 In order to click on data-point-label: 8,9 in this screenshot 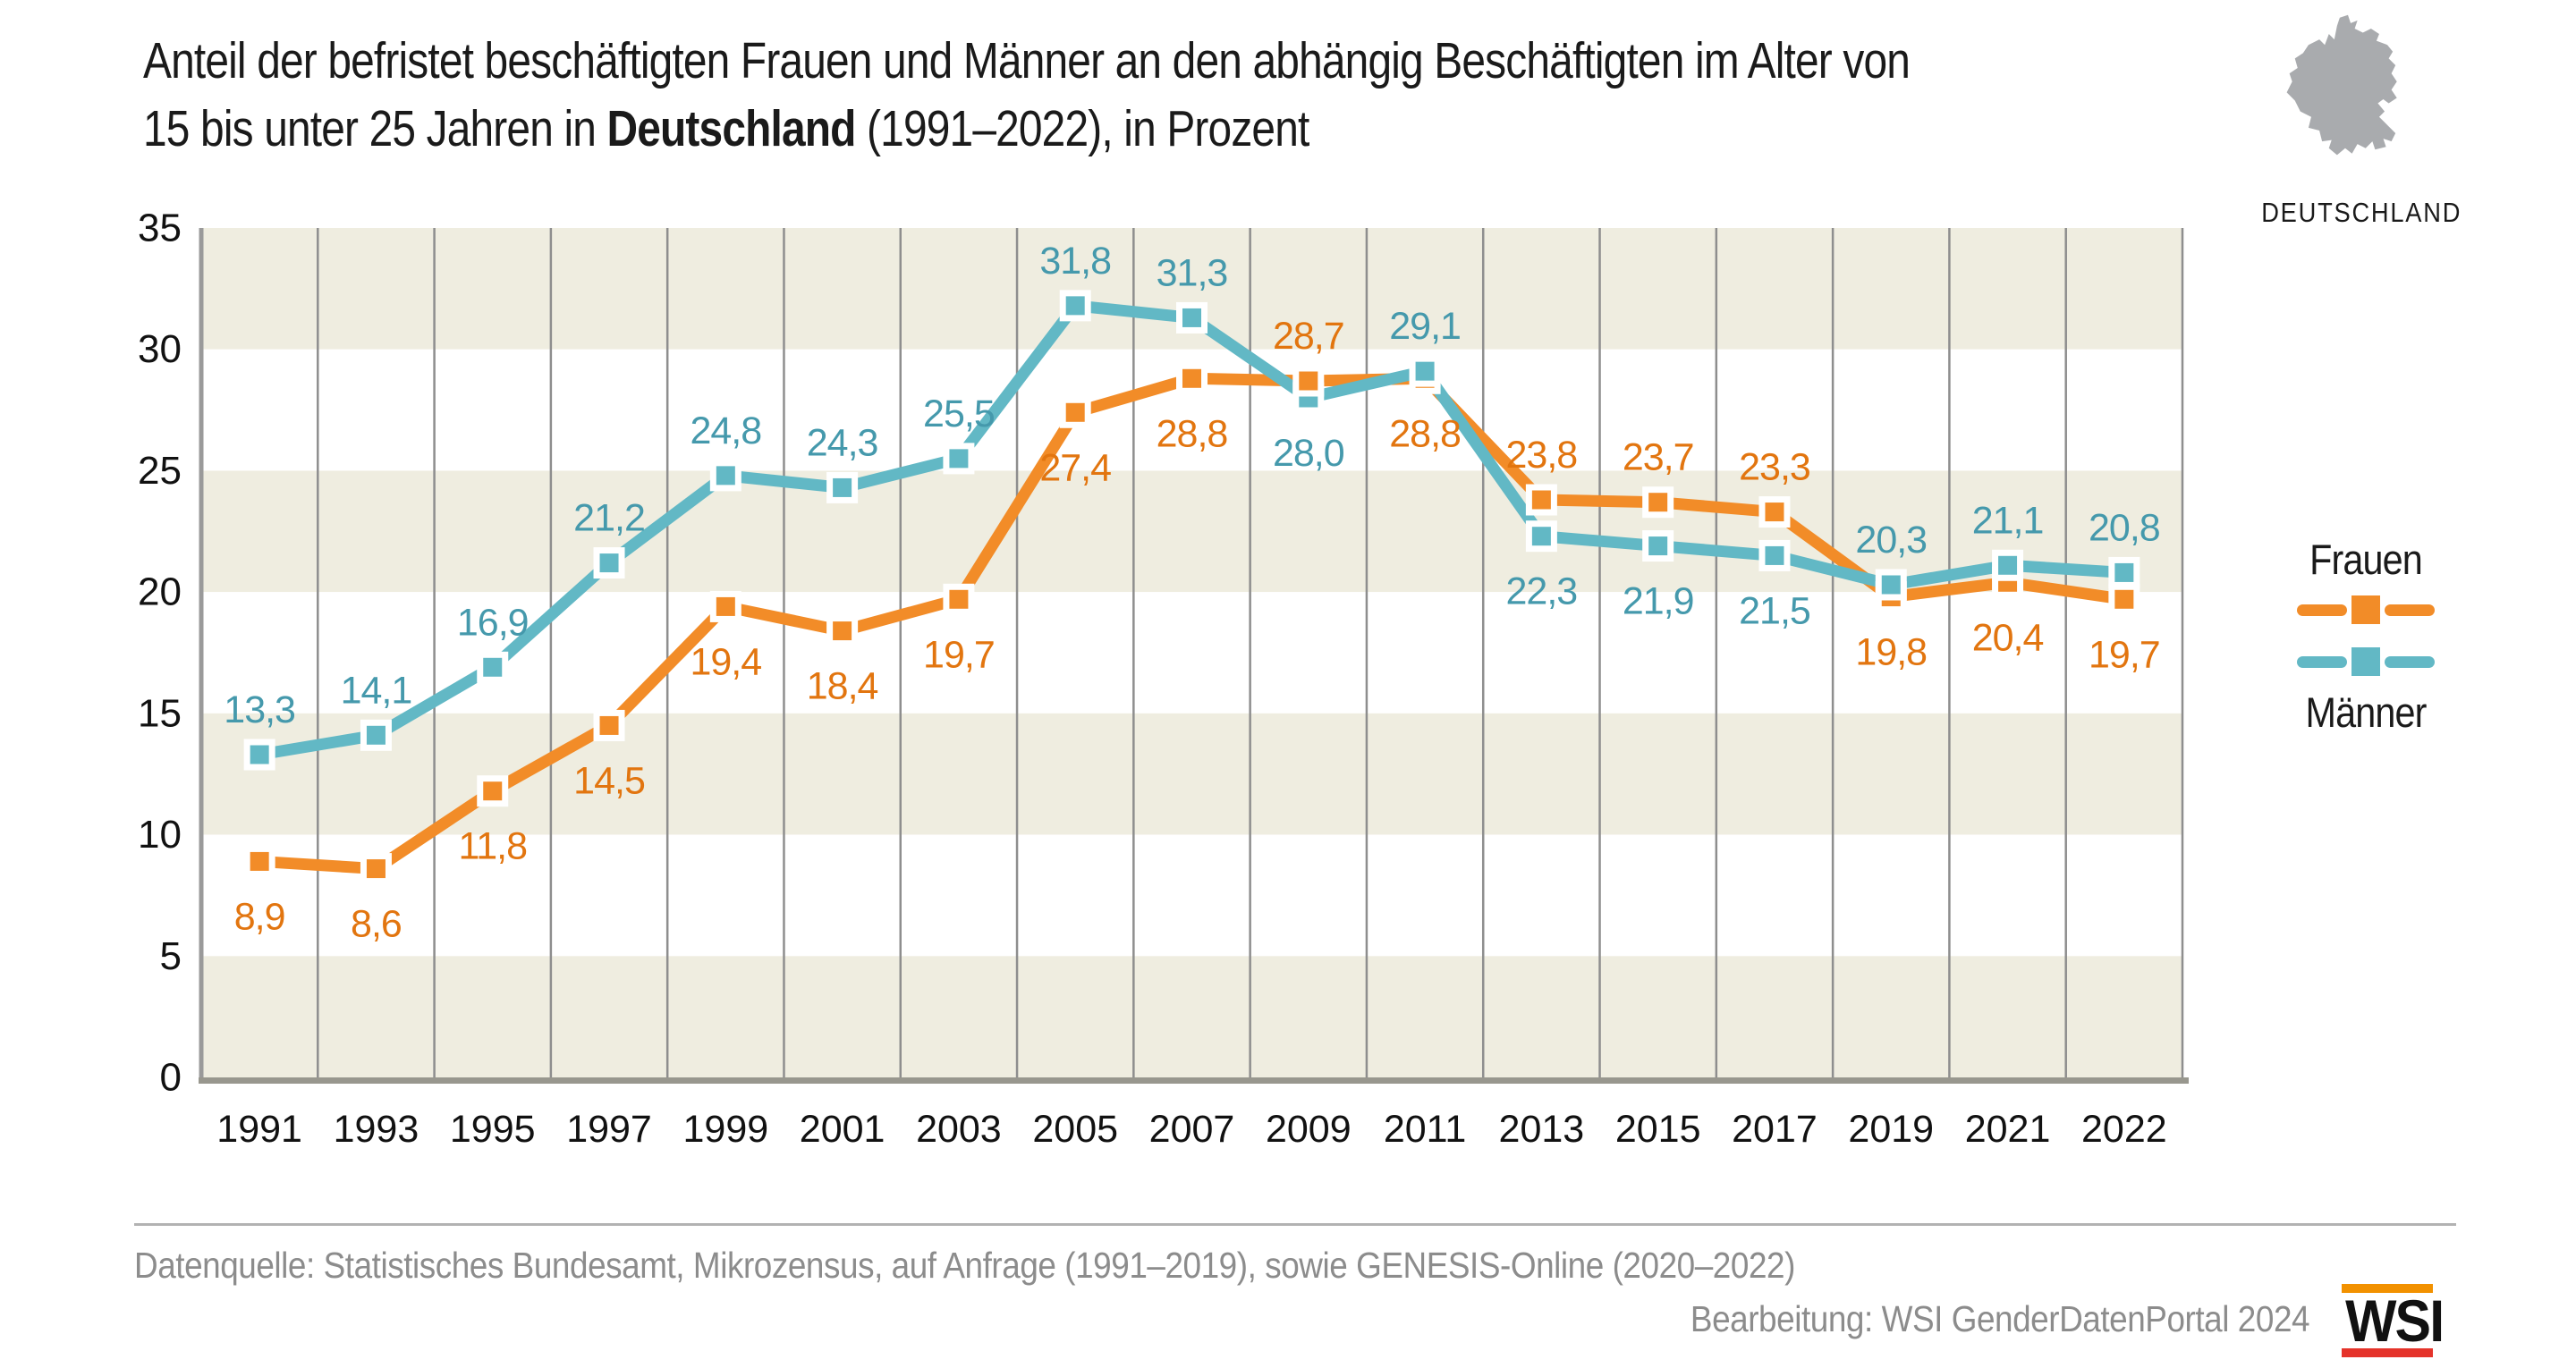, I will do `click(259, 916)`.